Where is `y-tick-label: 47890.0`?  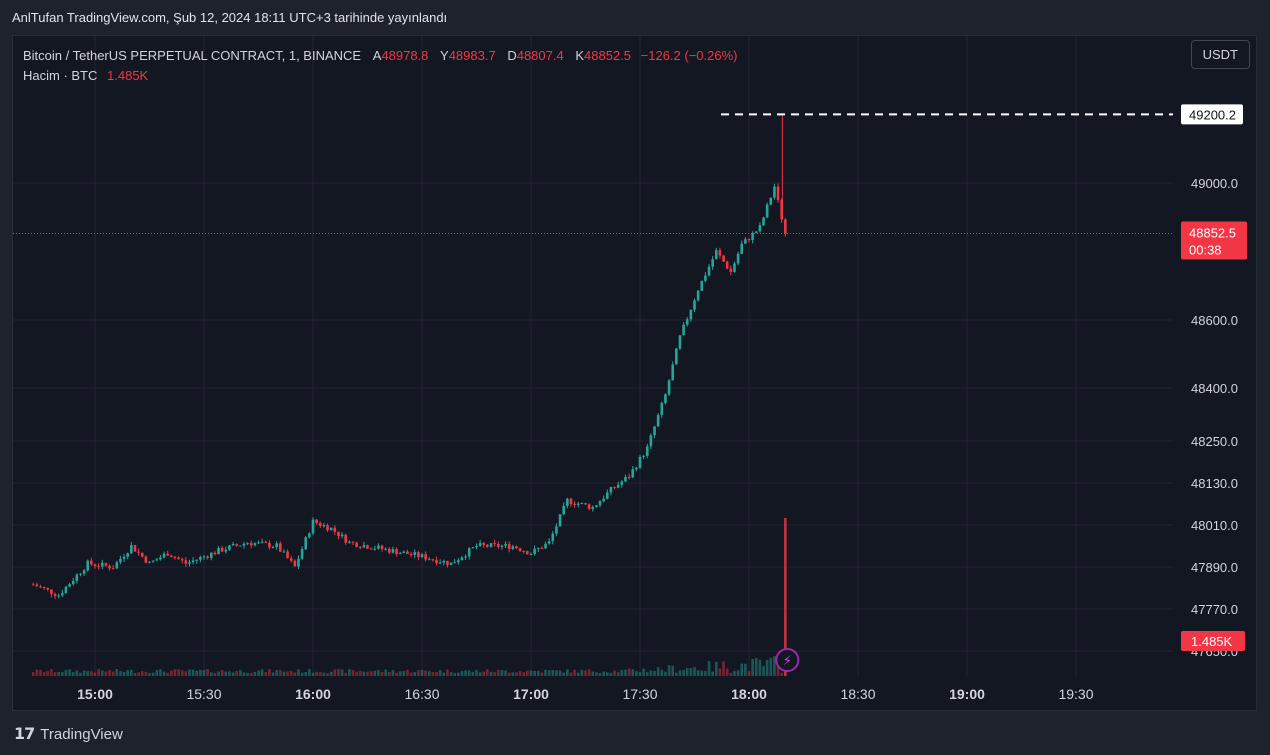 y-tick-label: 47890.0 is located at coordinates (1214, 567).